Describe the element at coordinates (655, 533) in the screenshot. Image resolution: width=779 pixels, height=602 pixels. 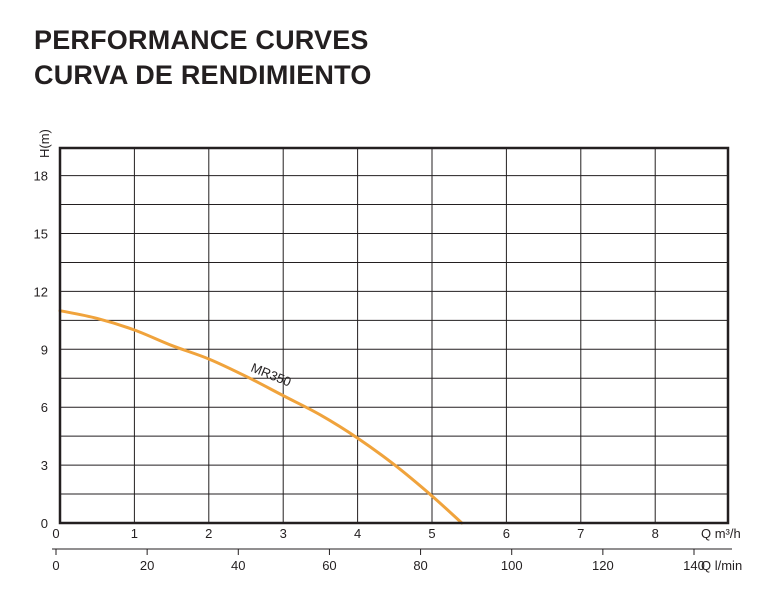
I see `x-tick-label: 8` at that location.